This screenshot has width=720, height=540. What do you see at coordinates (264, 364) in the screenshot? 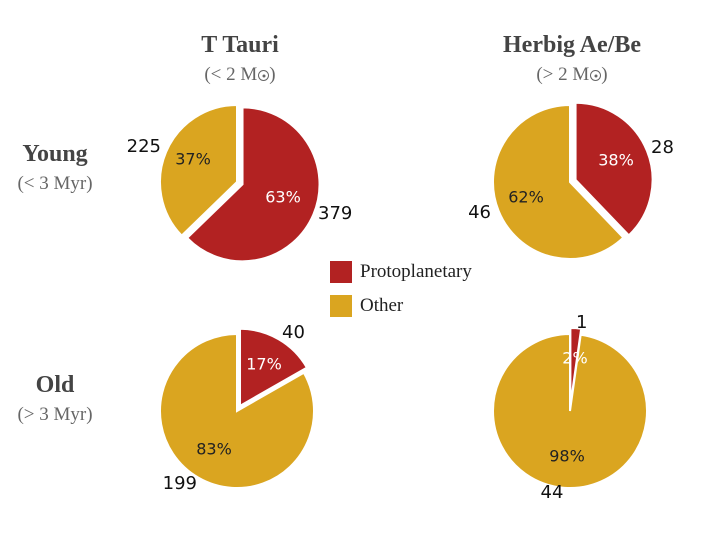
I see `percent-label: 17%` at bounding box center [264, 364].